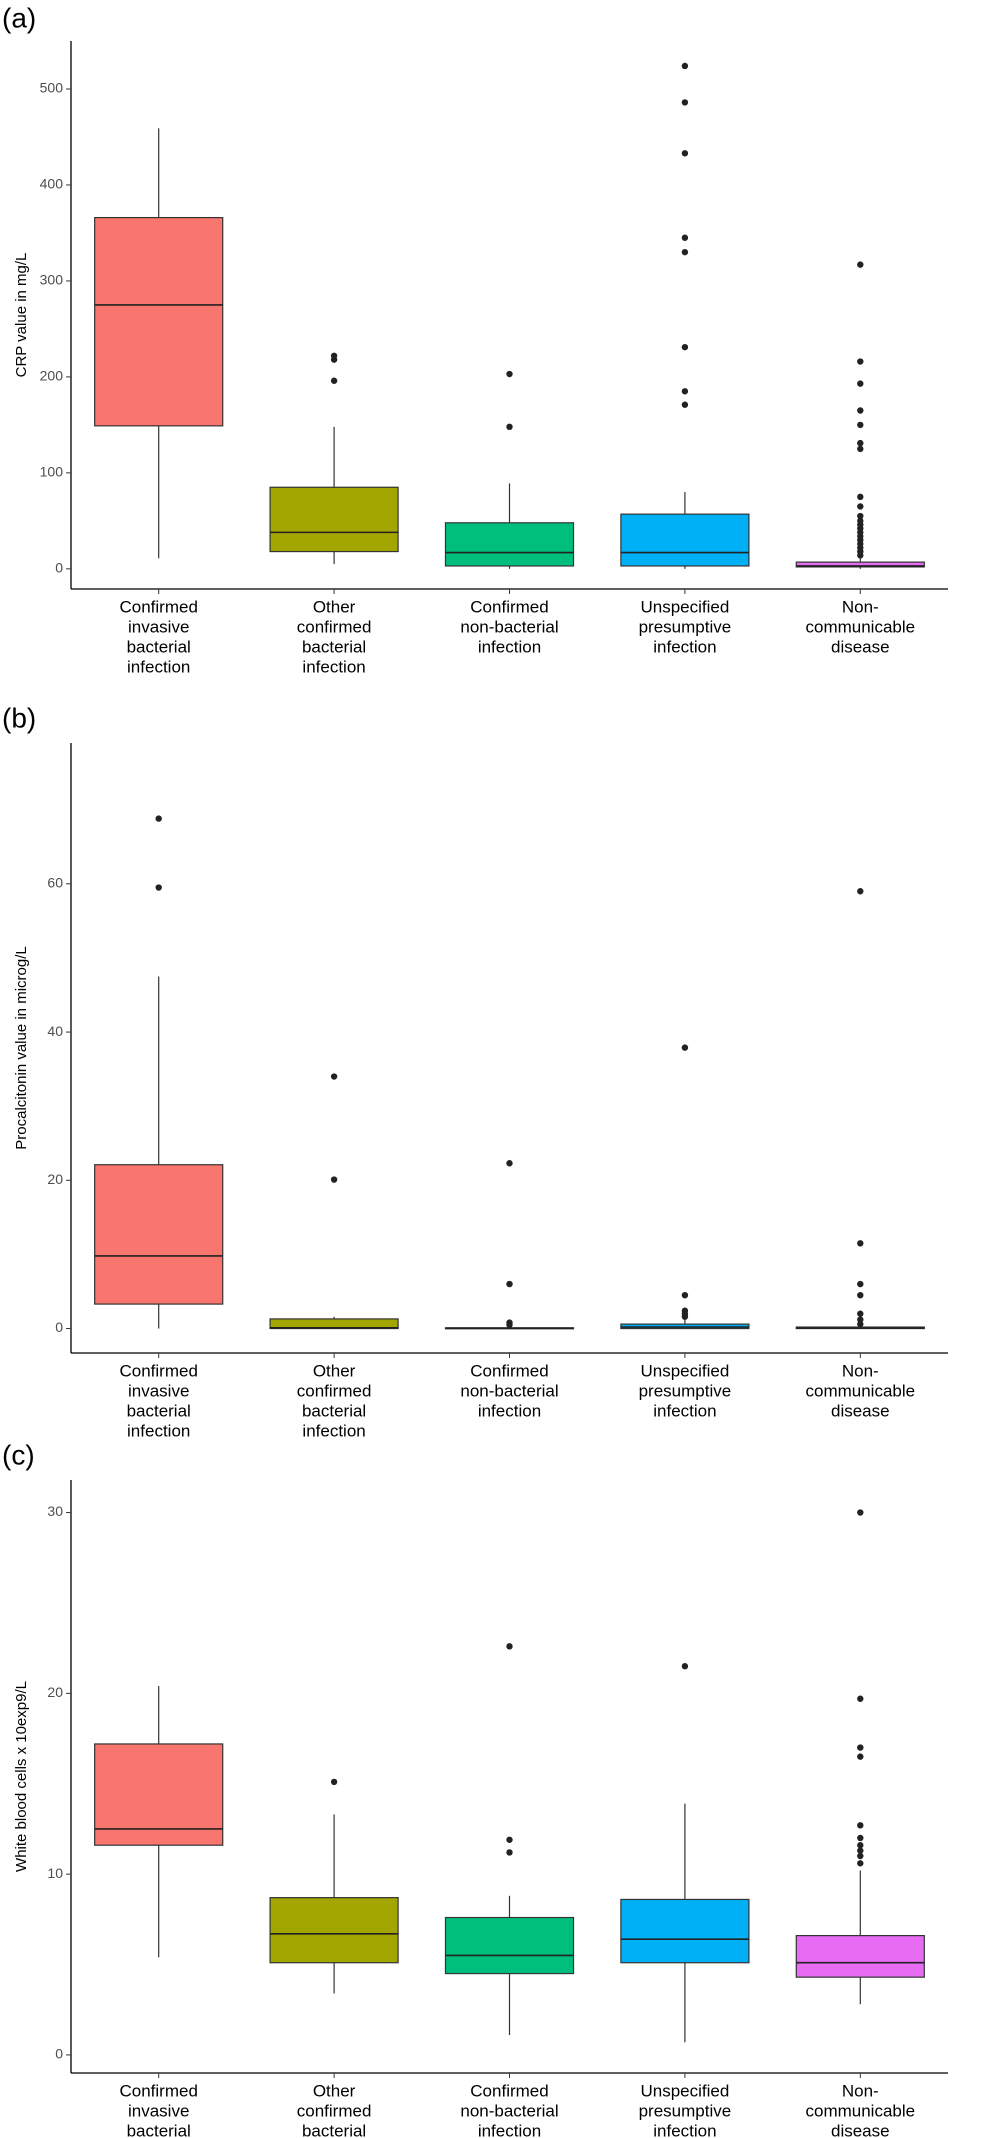  Describe the element at coordinates (21, 315) in the screenshot. I see `y-axis-title: CRP value in mg/L` at that location.